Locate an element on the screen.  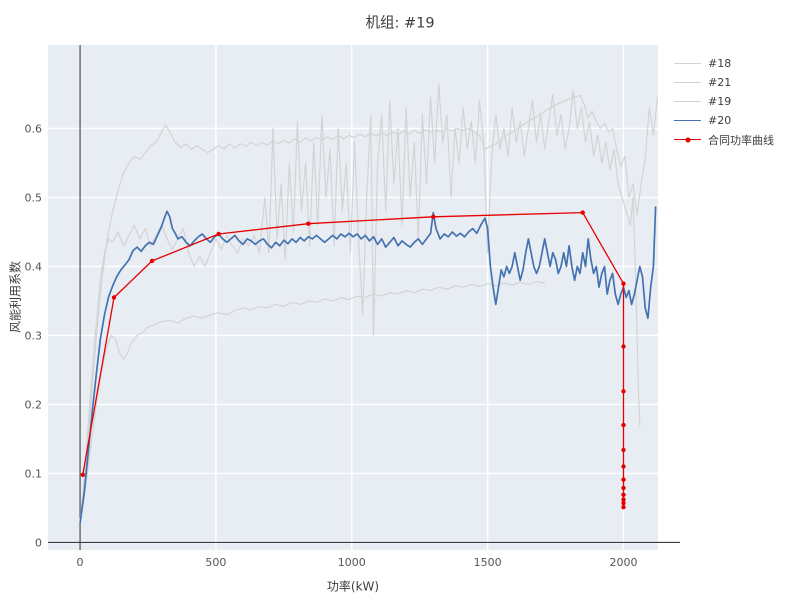
legend-label: #20 is located at coordinates (720, 120).